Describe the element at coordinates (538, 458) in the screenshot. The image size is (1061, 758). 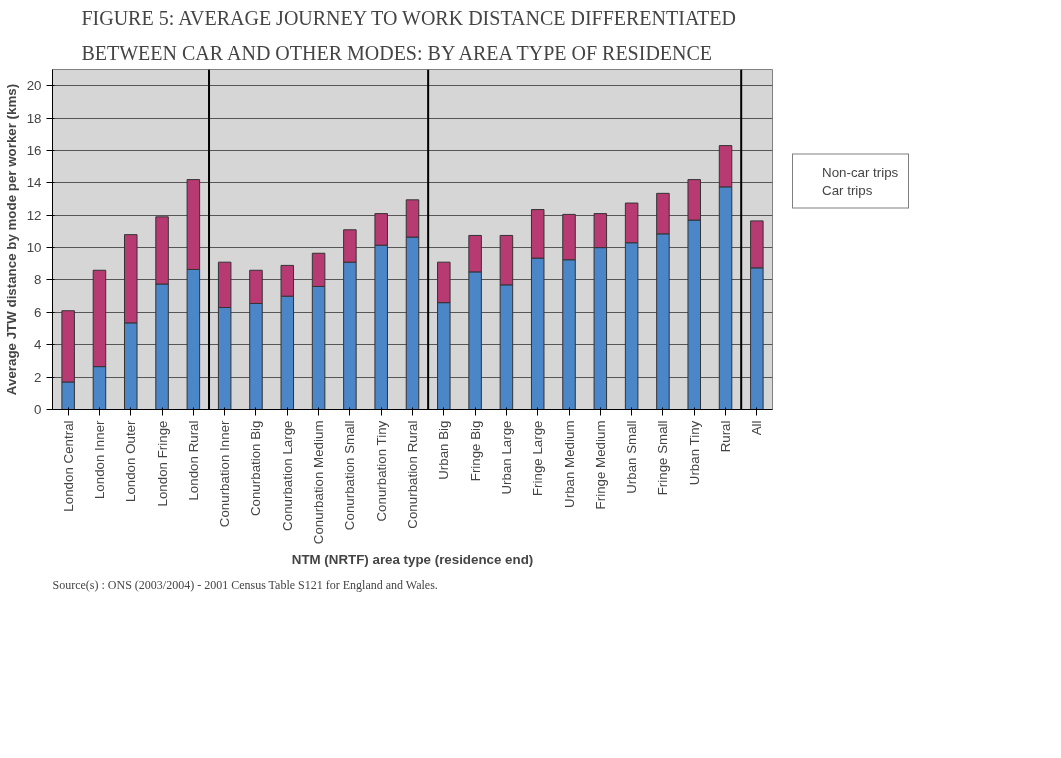
I see `x-tick-label: Fringe Large` at that location.